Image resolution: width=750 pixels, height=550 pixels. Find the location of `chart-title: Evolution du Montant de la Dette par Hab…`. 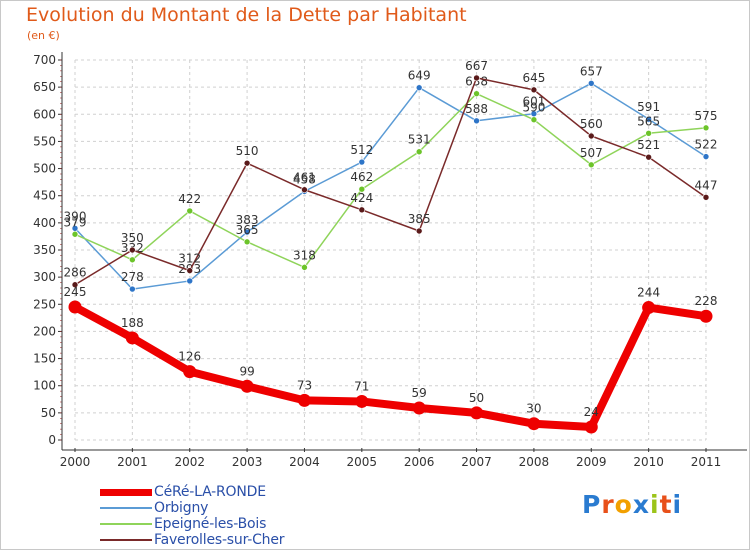

chart-title: Evolution du Montant de la Dette par Hab… is located at coordinates (246, 15).